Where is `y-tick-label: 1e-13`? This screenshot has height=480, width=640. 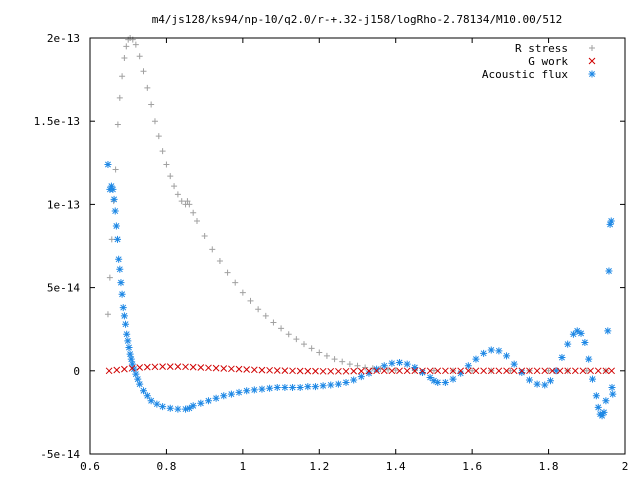
y-tick-label: 1e-13 is located at coordinates (63, 204).